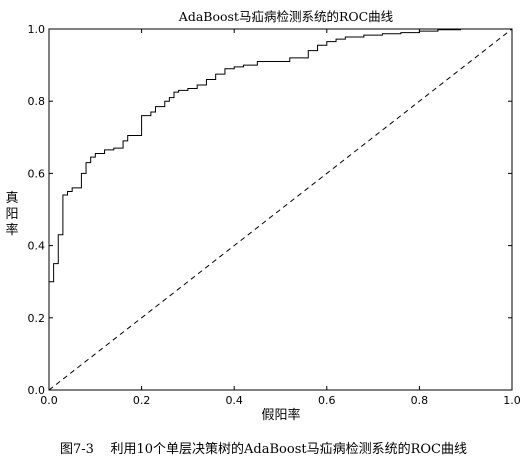 The image size is (527, 464). I want to click on chart-title: AdaBoost马疝病检测系统的ROC曲线, so click(286, 16).